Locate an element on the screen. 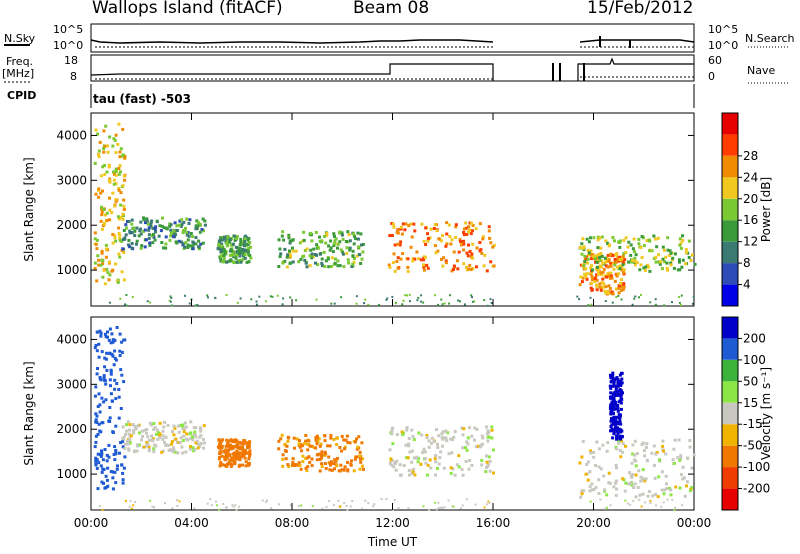  ytick-label-velocity-1: 2000 is located at coordinates (71, 429).